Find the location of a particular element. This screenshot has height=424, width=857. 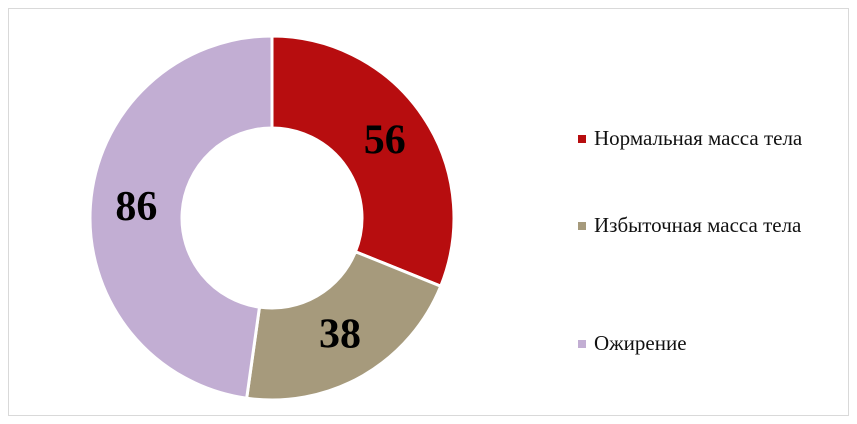

legend-item: Нормальная масса тела is located at coordinates (698, 138).